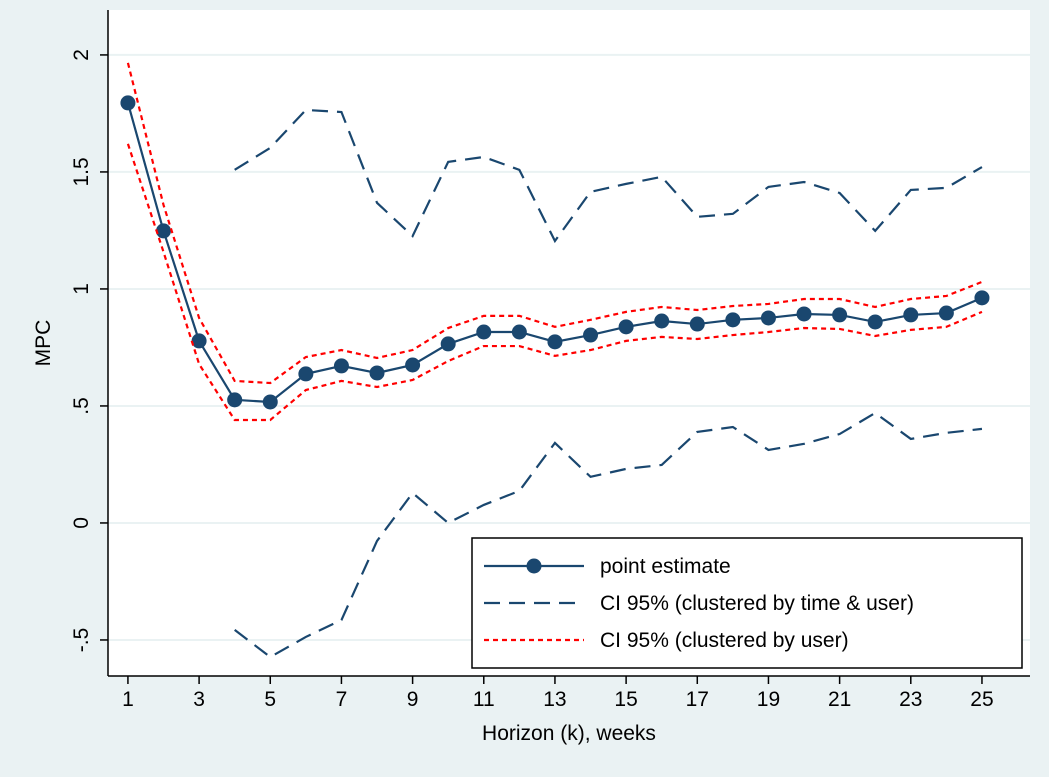 This screenshot has height=777, width=1049. I want to click on series-line, so click(608, 176).